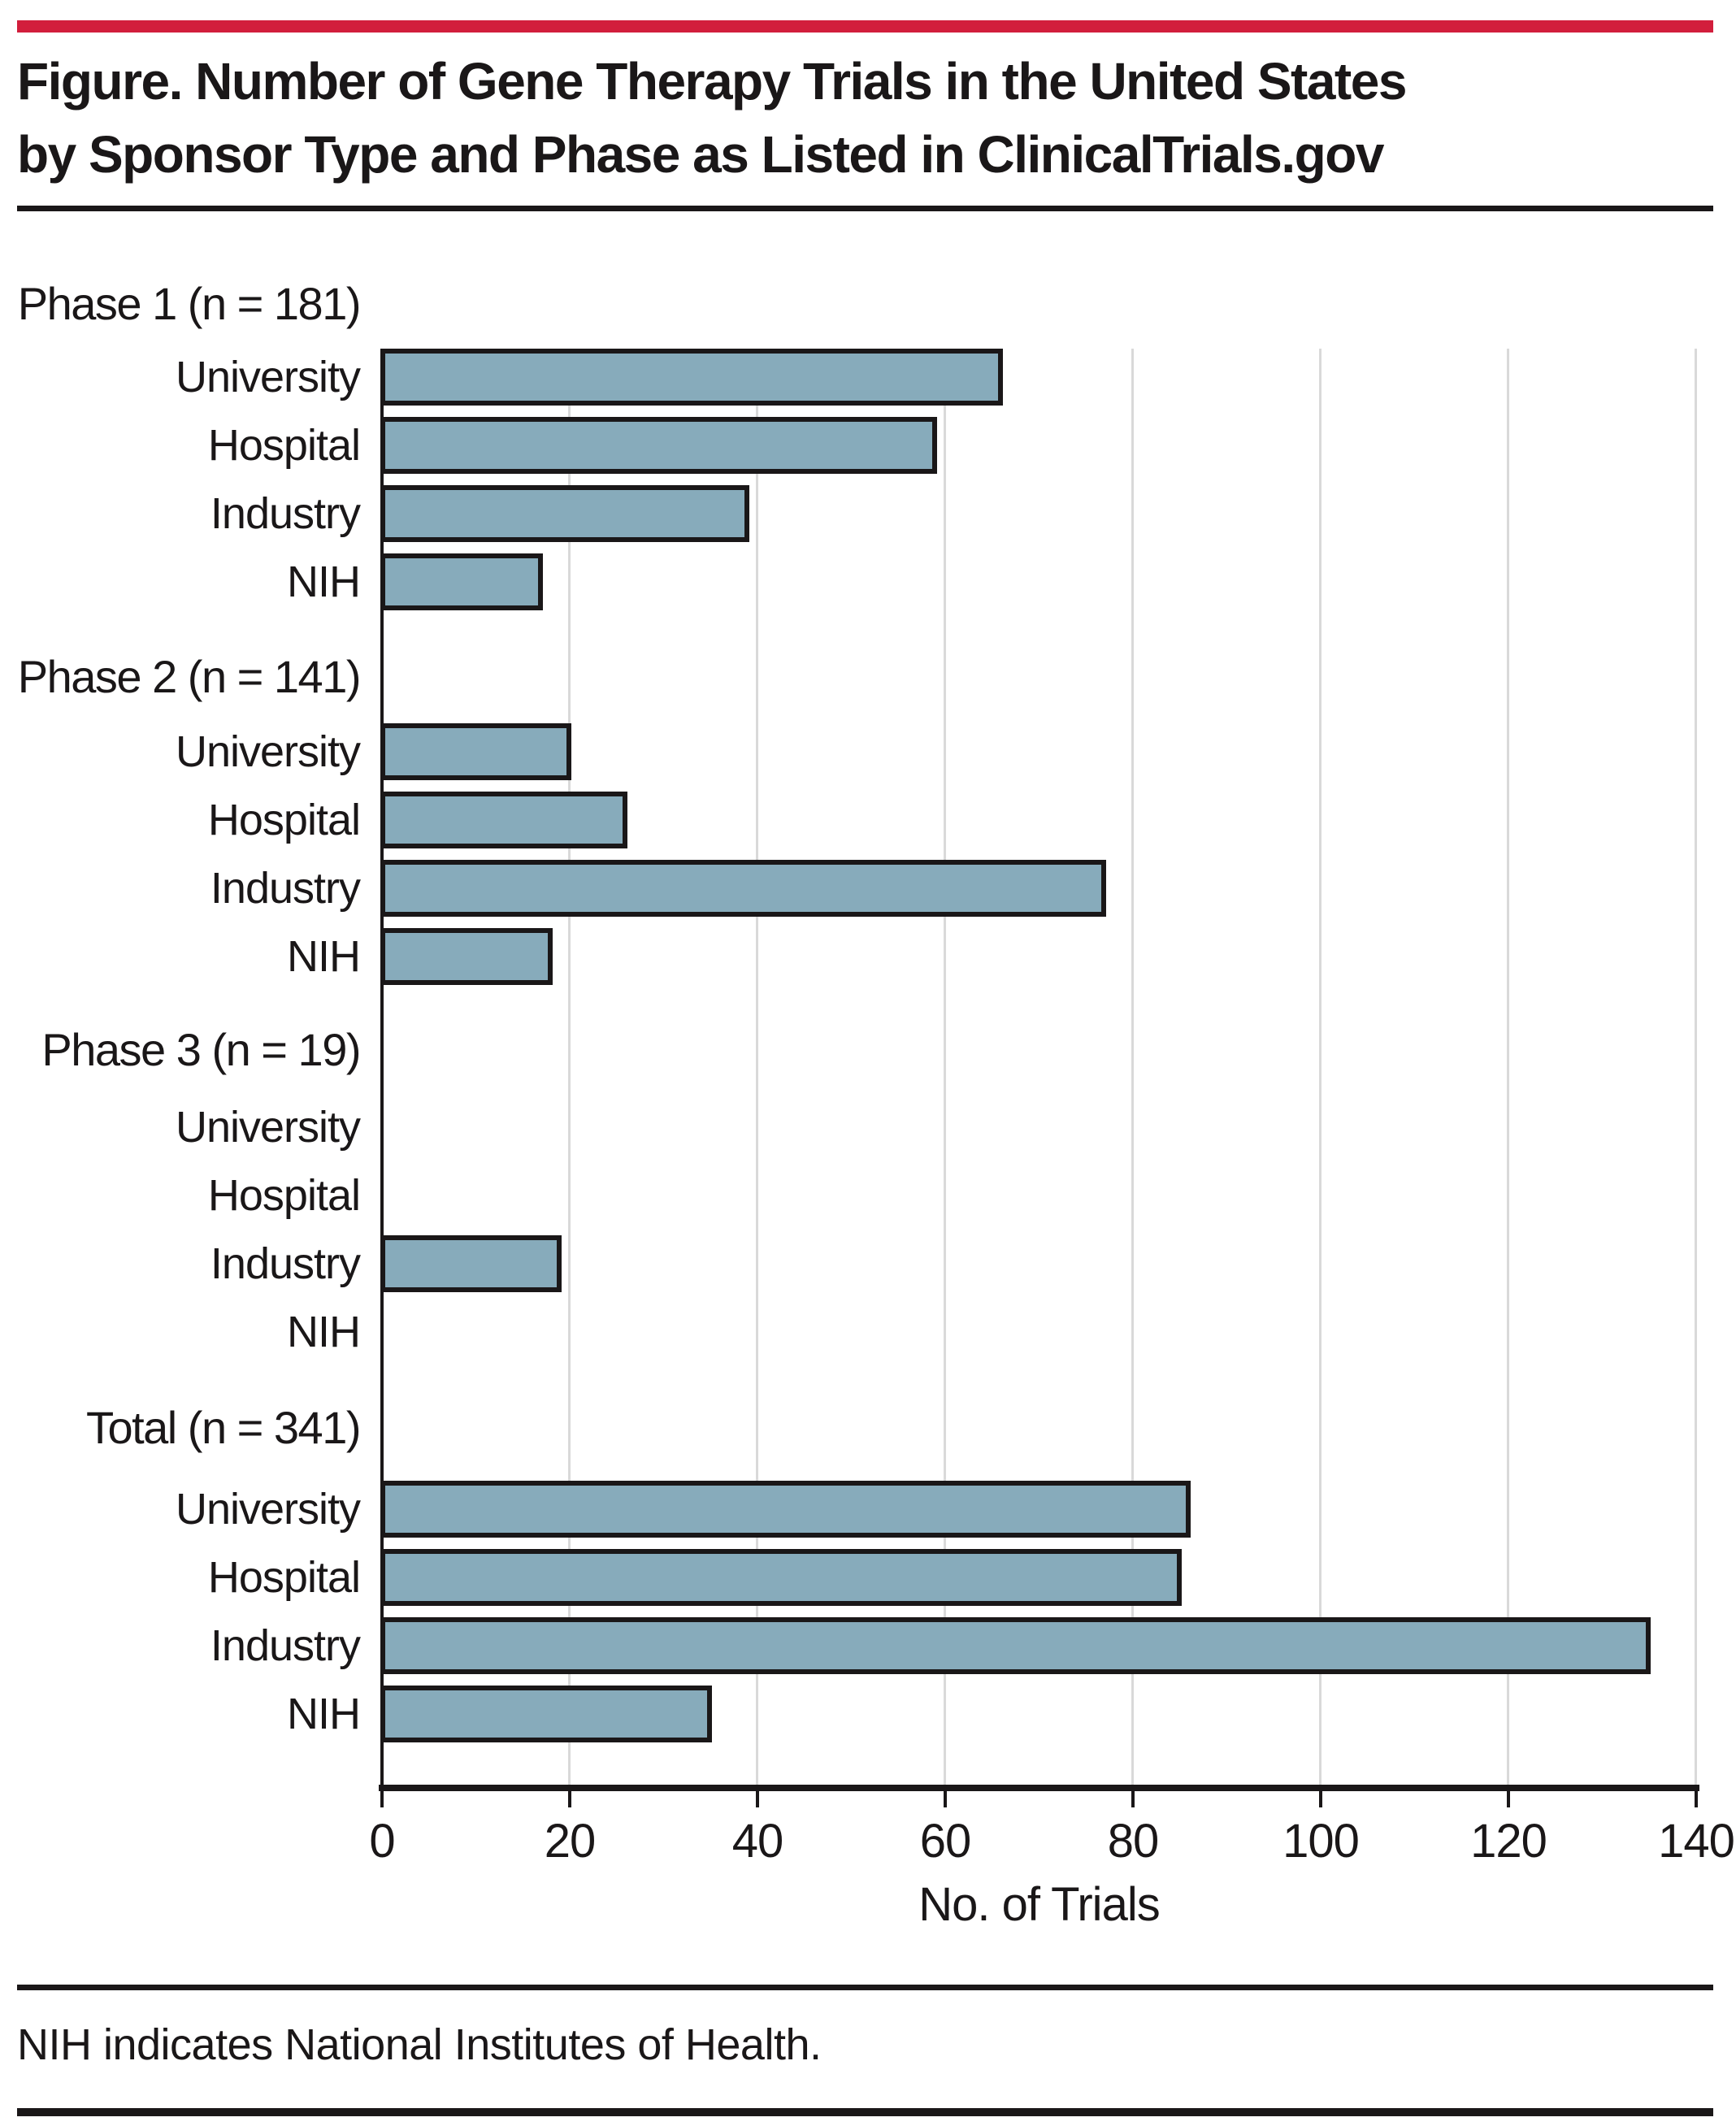 The width and height of the screenshot is (1736, 2126). I want to click on row-label-phase2-hospital: Hospital, so click(284, 820).